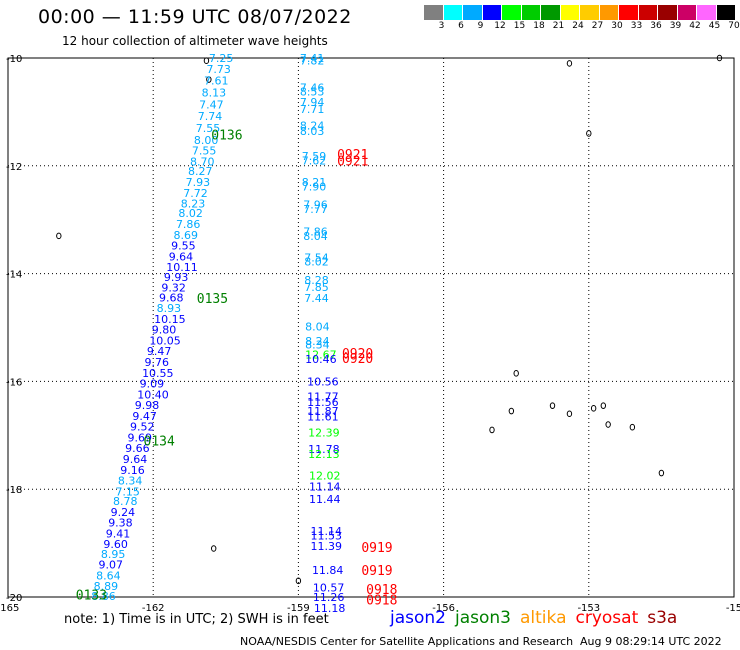 The width and height of the screenshot is (740, 650). What do you see at coordinates (153, 394) in the screenshot?
I see `wave-height-label: 10.40` at bounding box center [153, 394].